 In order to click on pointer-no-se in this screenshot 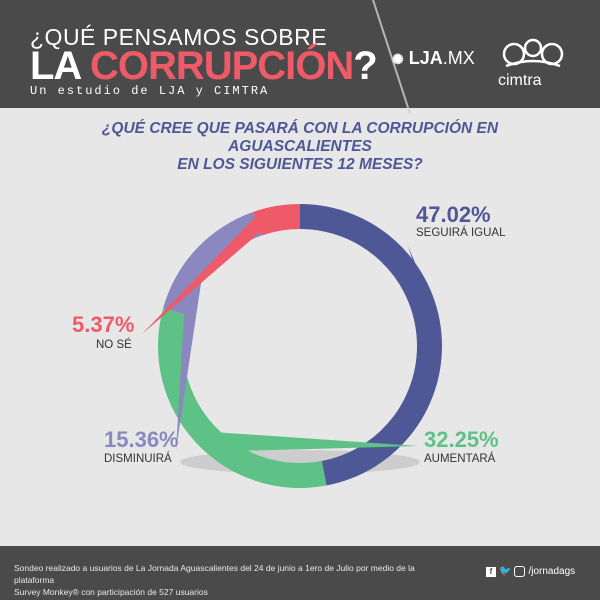, I will do `click(216, 269)`.